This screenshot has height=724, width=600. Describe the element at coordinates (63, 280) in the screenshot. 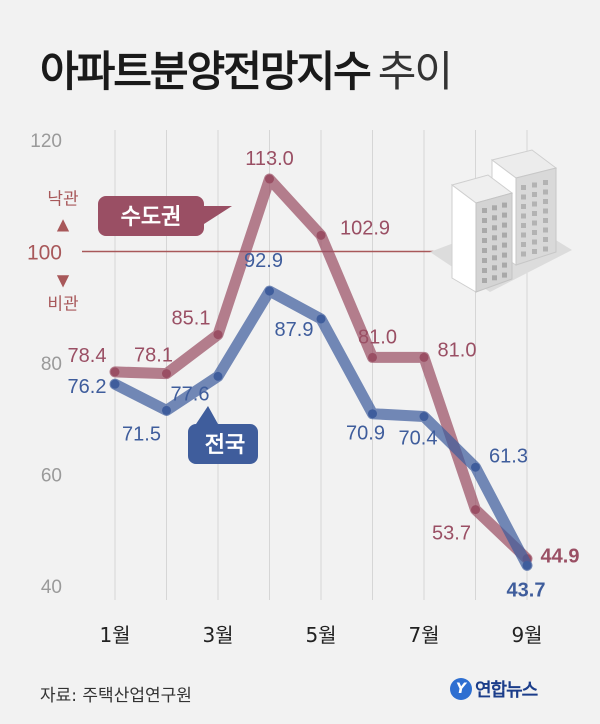

I see `down-arrow-icon: ▼` at that location.